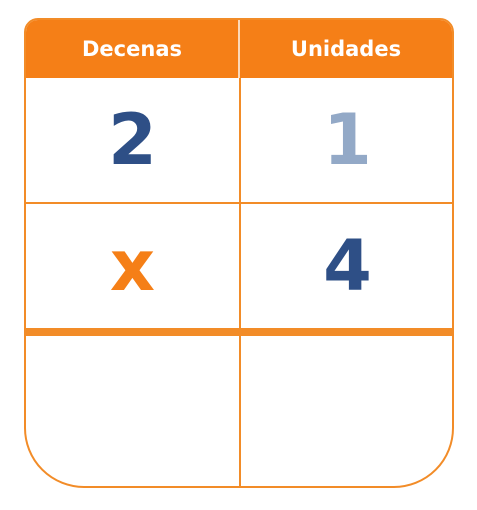 This screenshot has width=477, height=510. I want to click on column-divider, so click(240, 282).